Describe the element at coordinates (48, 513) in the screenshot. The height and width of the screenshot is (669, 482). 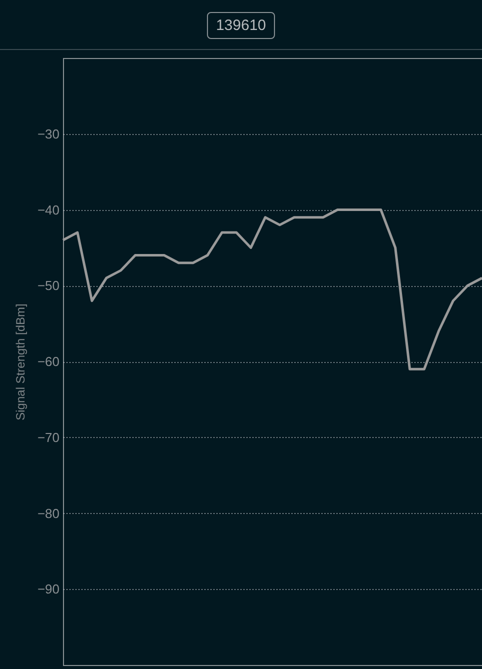
I see `y-tick-label: −80` at that location.